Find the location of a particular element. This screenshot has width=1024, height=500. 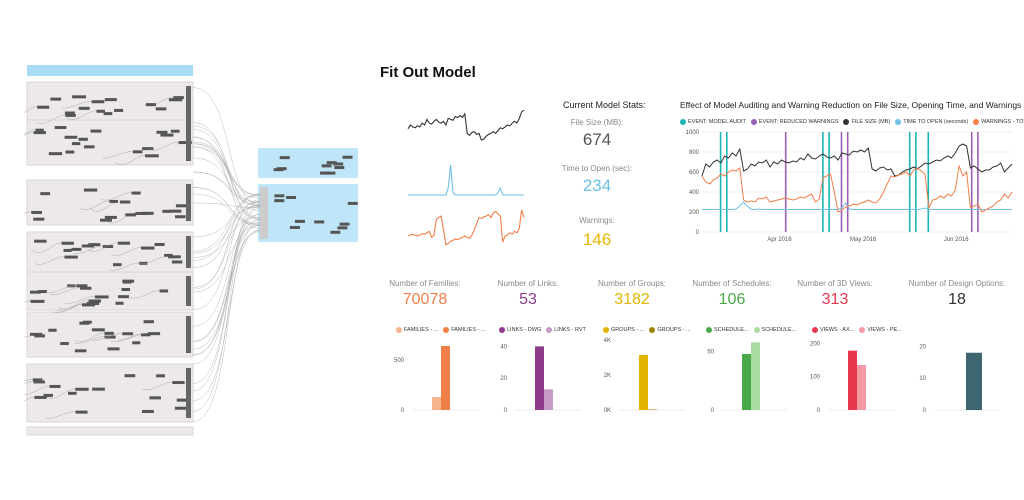

node-group-highlight is located at coordinates (308, 213).